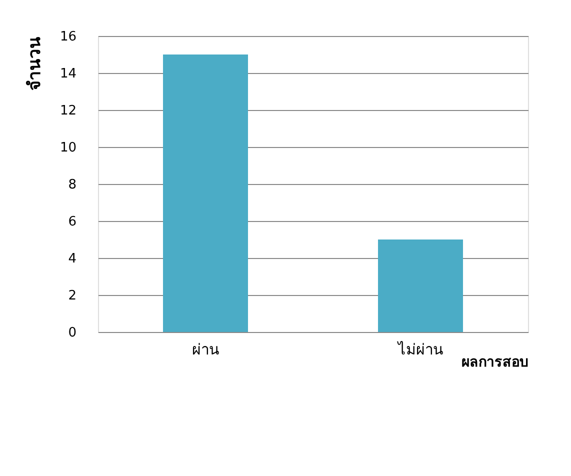  Describe the element at coordinates (68, 111) in the screenshot. I see `y-tick-label: 12` at that location.